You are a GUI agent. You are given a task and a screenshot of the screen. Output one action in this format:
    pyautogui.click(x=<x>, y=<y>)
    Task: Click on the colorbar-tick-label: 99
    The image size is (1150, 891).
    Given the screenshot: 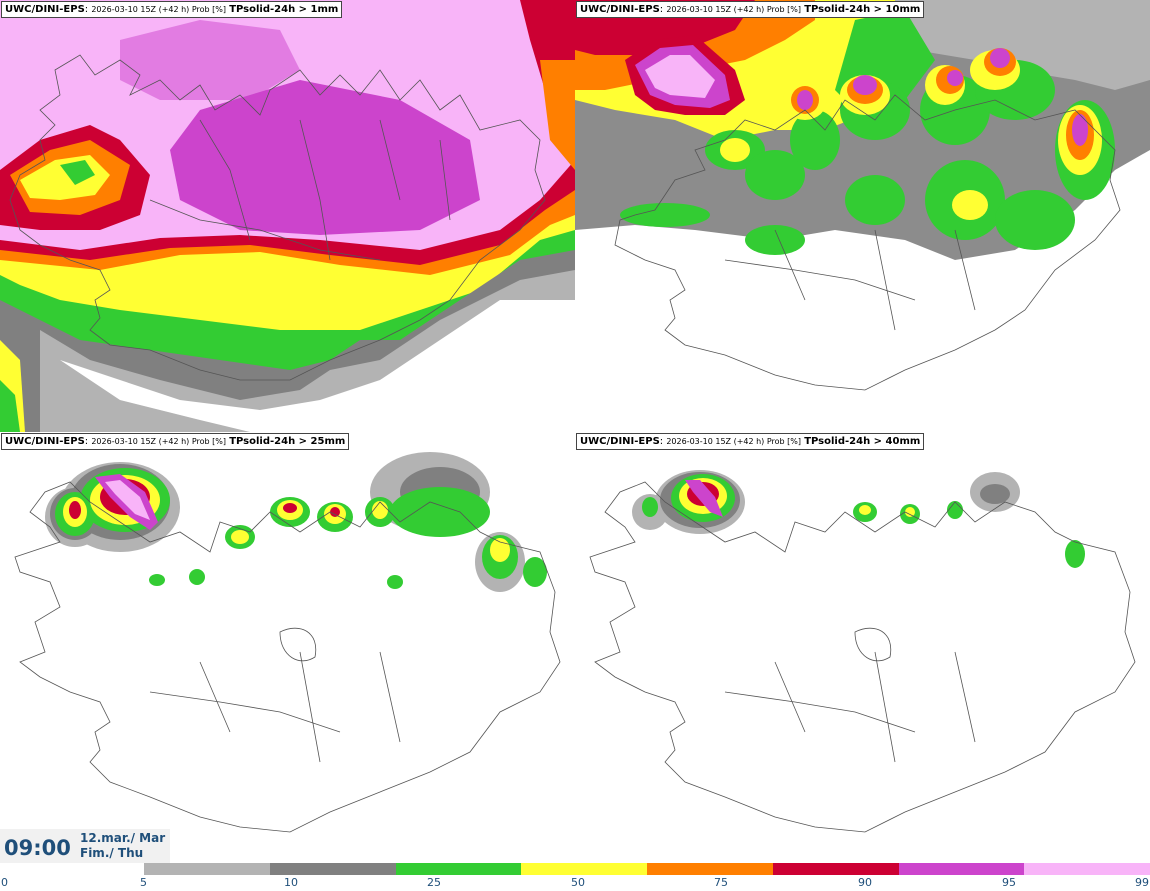 What is the action you would take?
    pyautogui.click(x=1142, y=882)
    